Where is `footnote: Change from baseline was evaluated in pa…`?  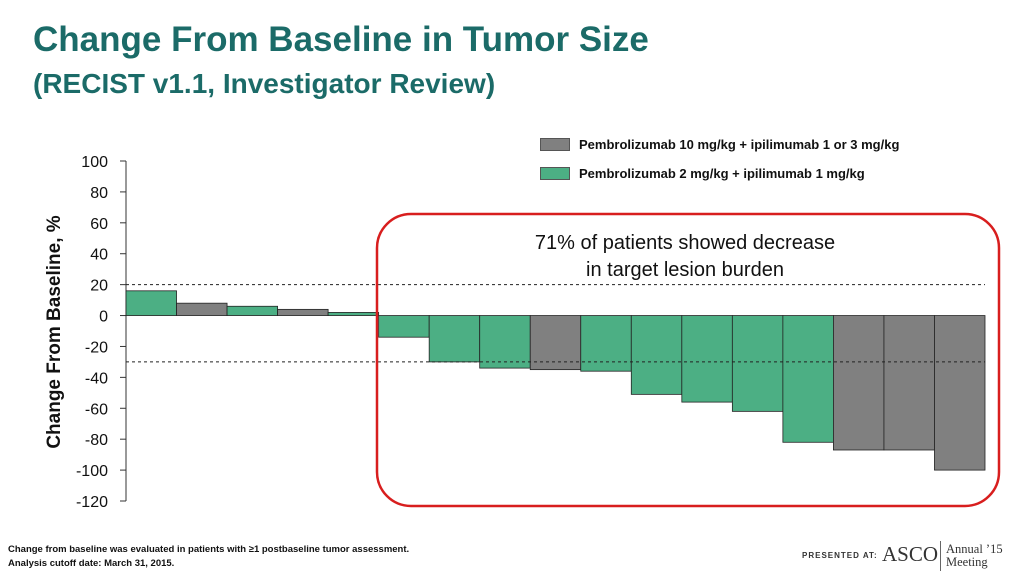
footnote: Change from baseline was evaluated in pa… is located at coordinates (208, 557).